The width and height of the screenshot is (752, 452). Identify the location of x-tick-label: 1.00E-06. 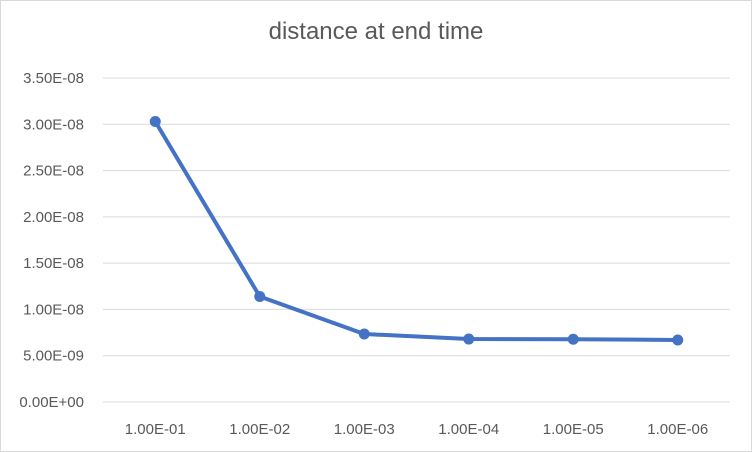
(677, 429).